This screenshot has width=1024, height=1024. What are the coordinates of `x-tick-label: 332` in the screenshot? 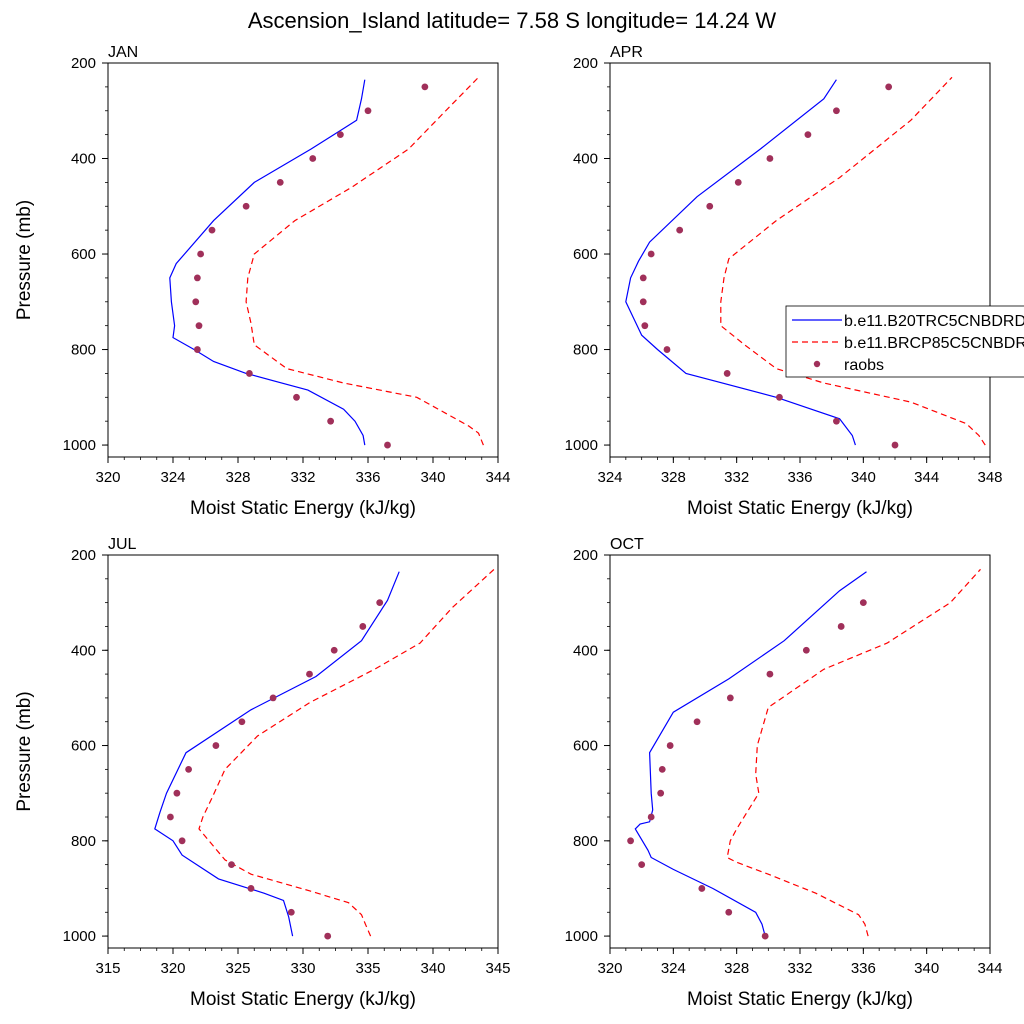 It's located at (736, 477).